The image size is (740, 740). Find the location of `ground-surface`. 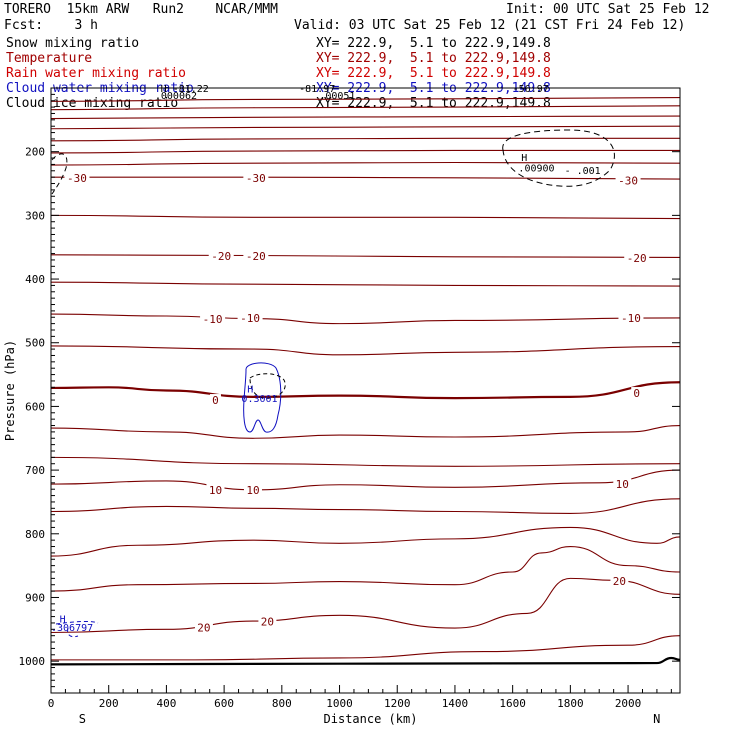

ground-surface is located at coordinates (365, 661).